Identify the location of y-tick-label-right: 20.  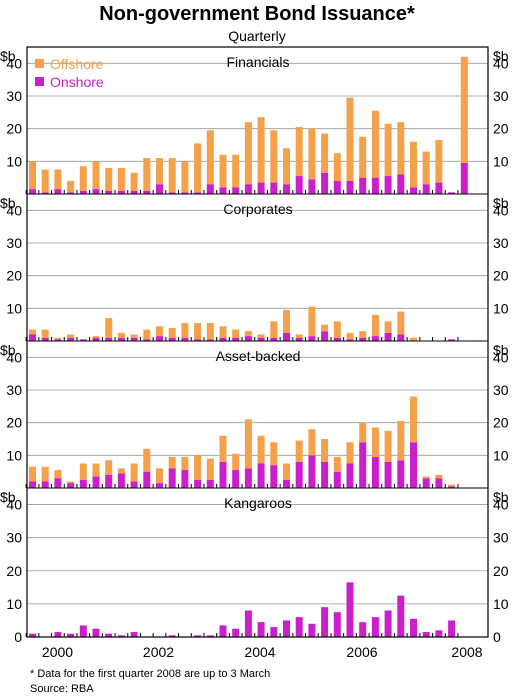
(501, 276).